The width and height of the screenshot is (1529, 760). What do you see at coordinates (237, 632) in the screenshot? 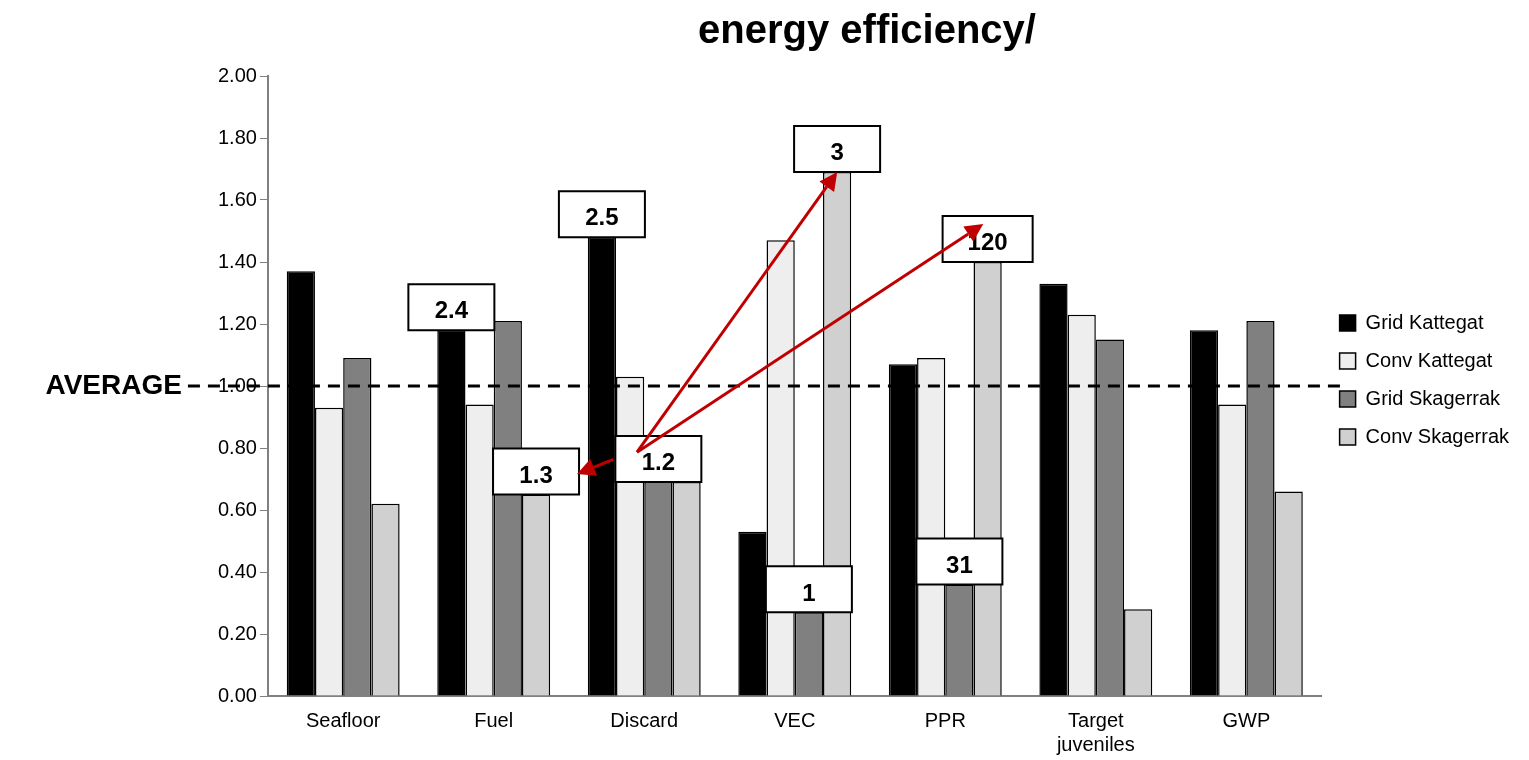
I see `y-tick-label: 0.20` at bounding box center [237, 632].